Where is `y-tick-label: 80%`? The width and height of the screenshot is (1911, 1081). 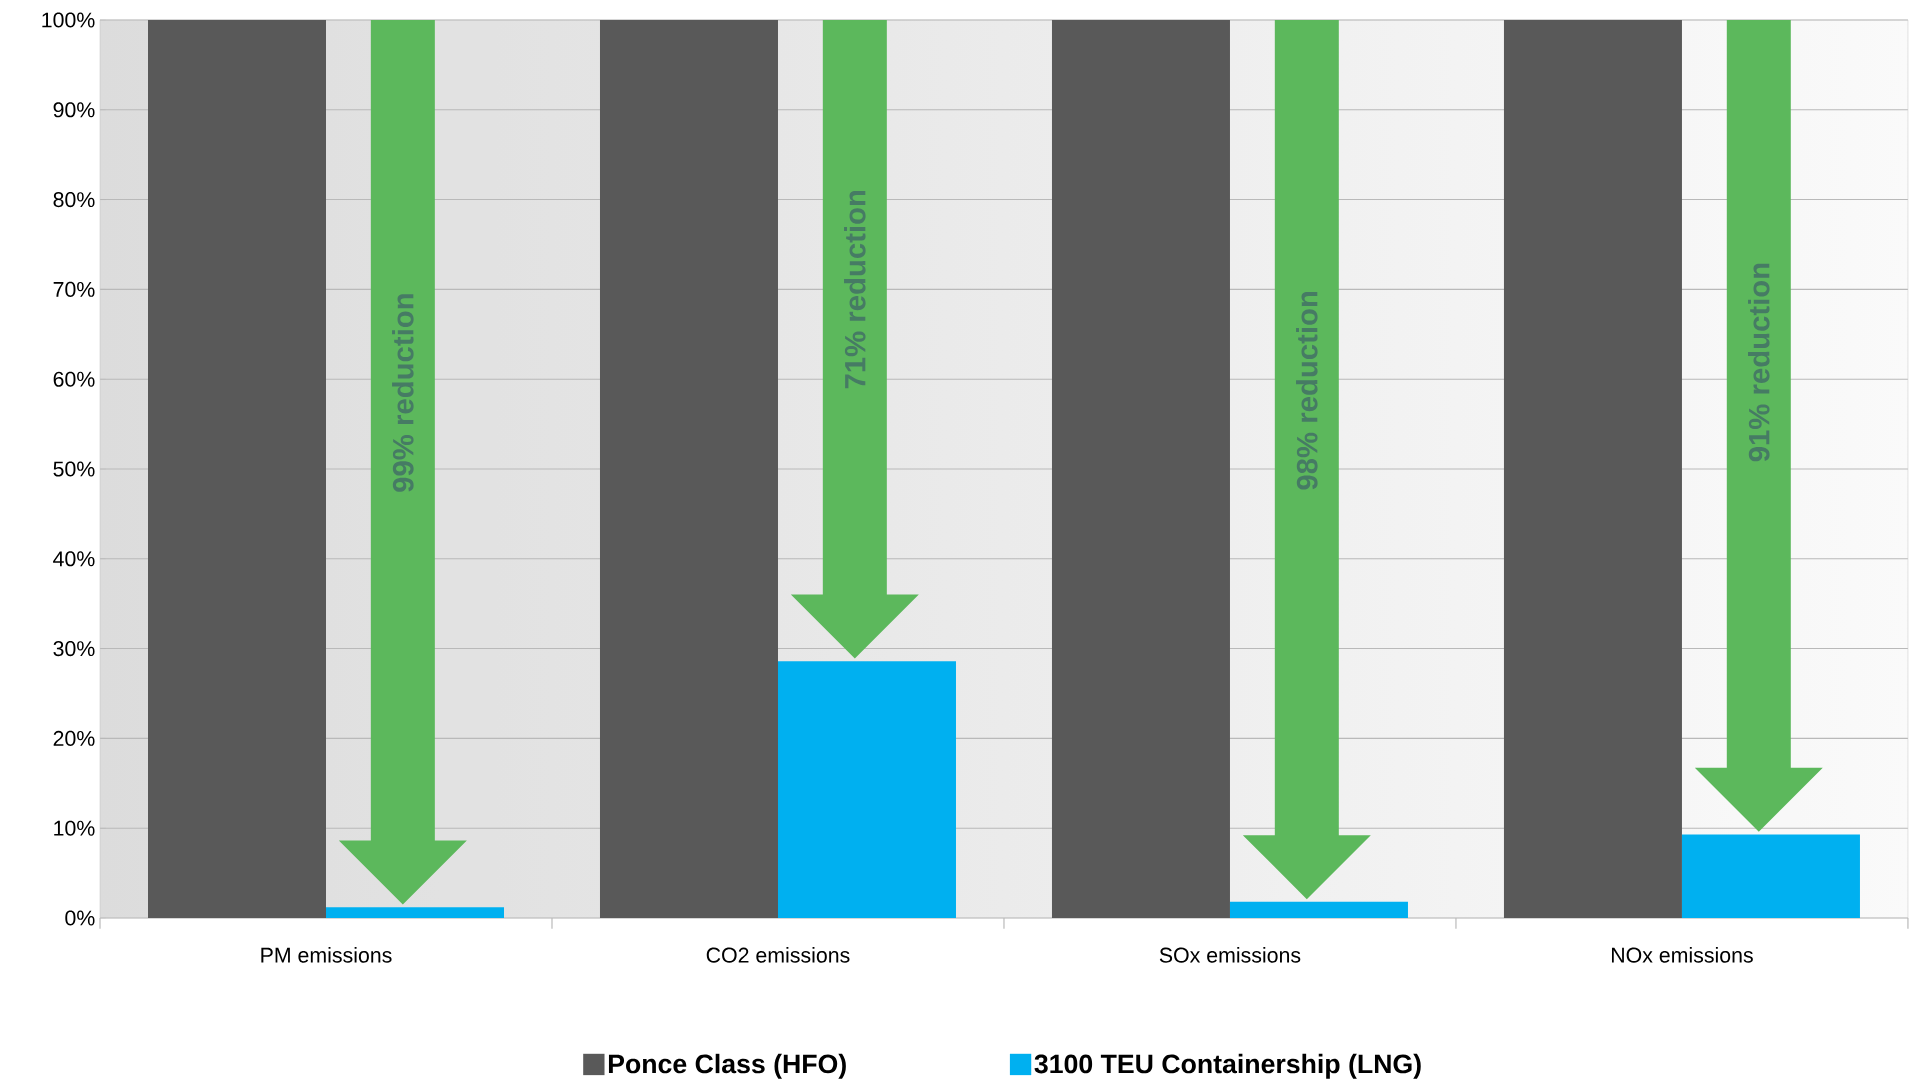 y-tick-label: 80% is located at coordinates (74, 200).